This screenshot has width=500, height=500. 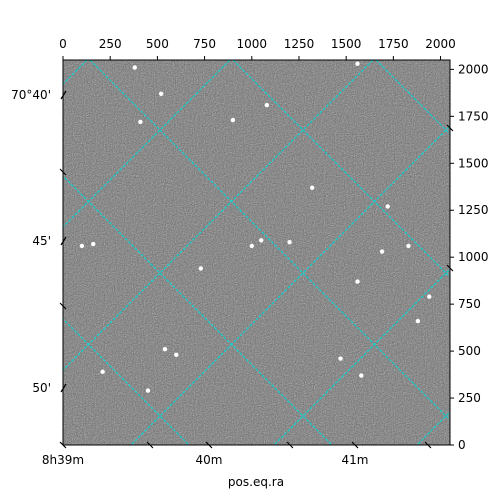 What do you see at coordinates (209, 460) in the screenshot?
I see `ra-tick-label: 40m` at bounding box center [209, 460].